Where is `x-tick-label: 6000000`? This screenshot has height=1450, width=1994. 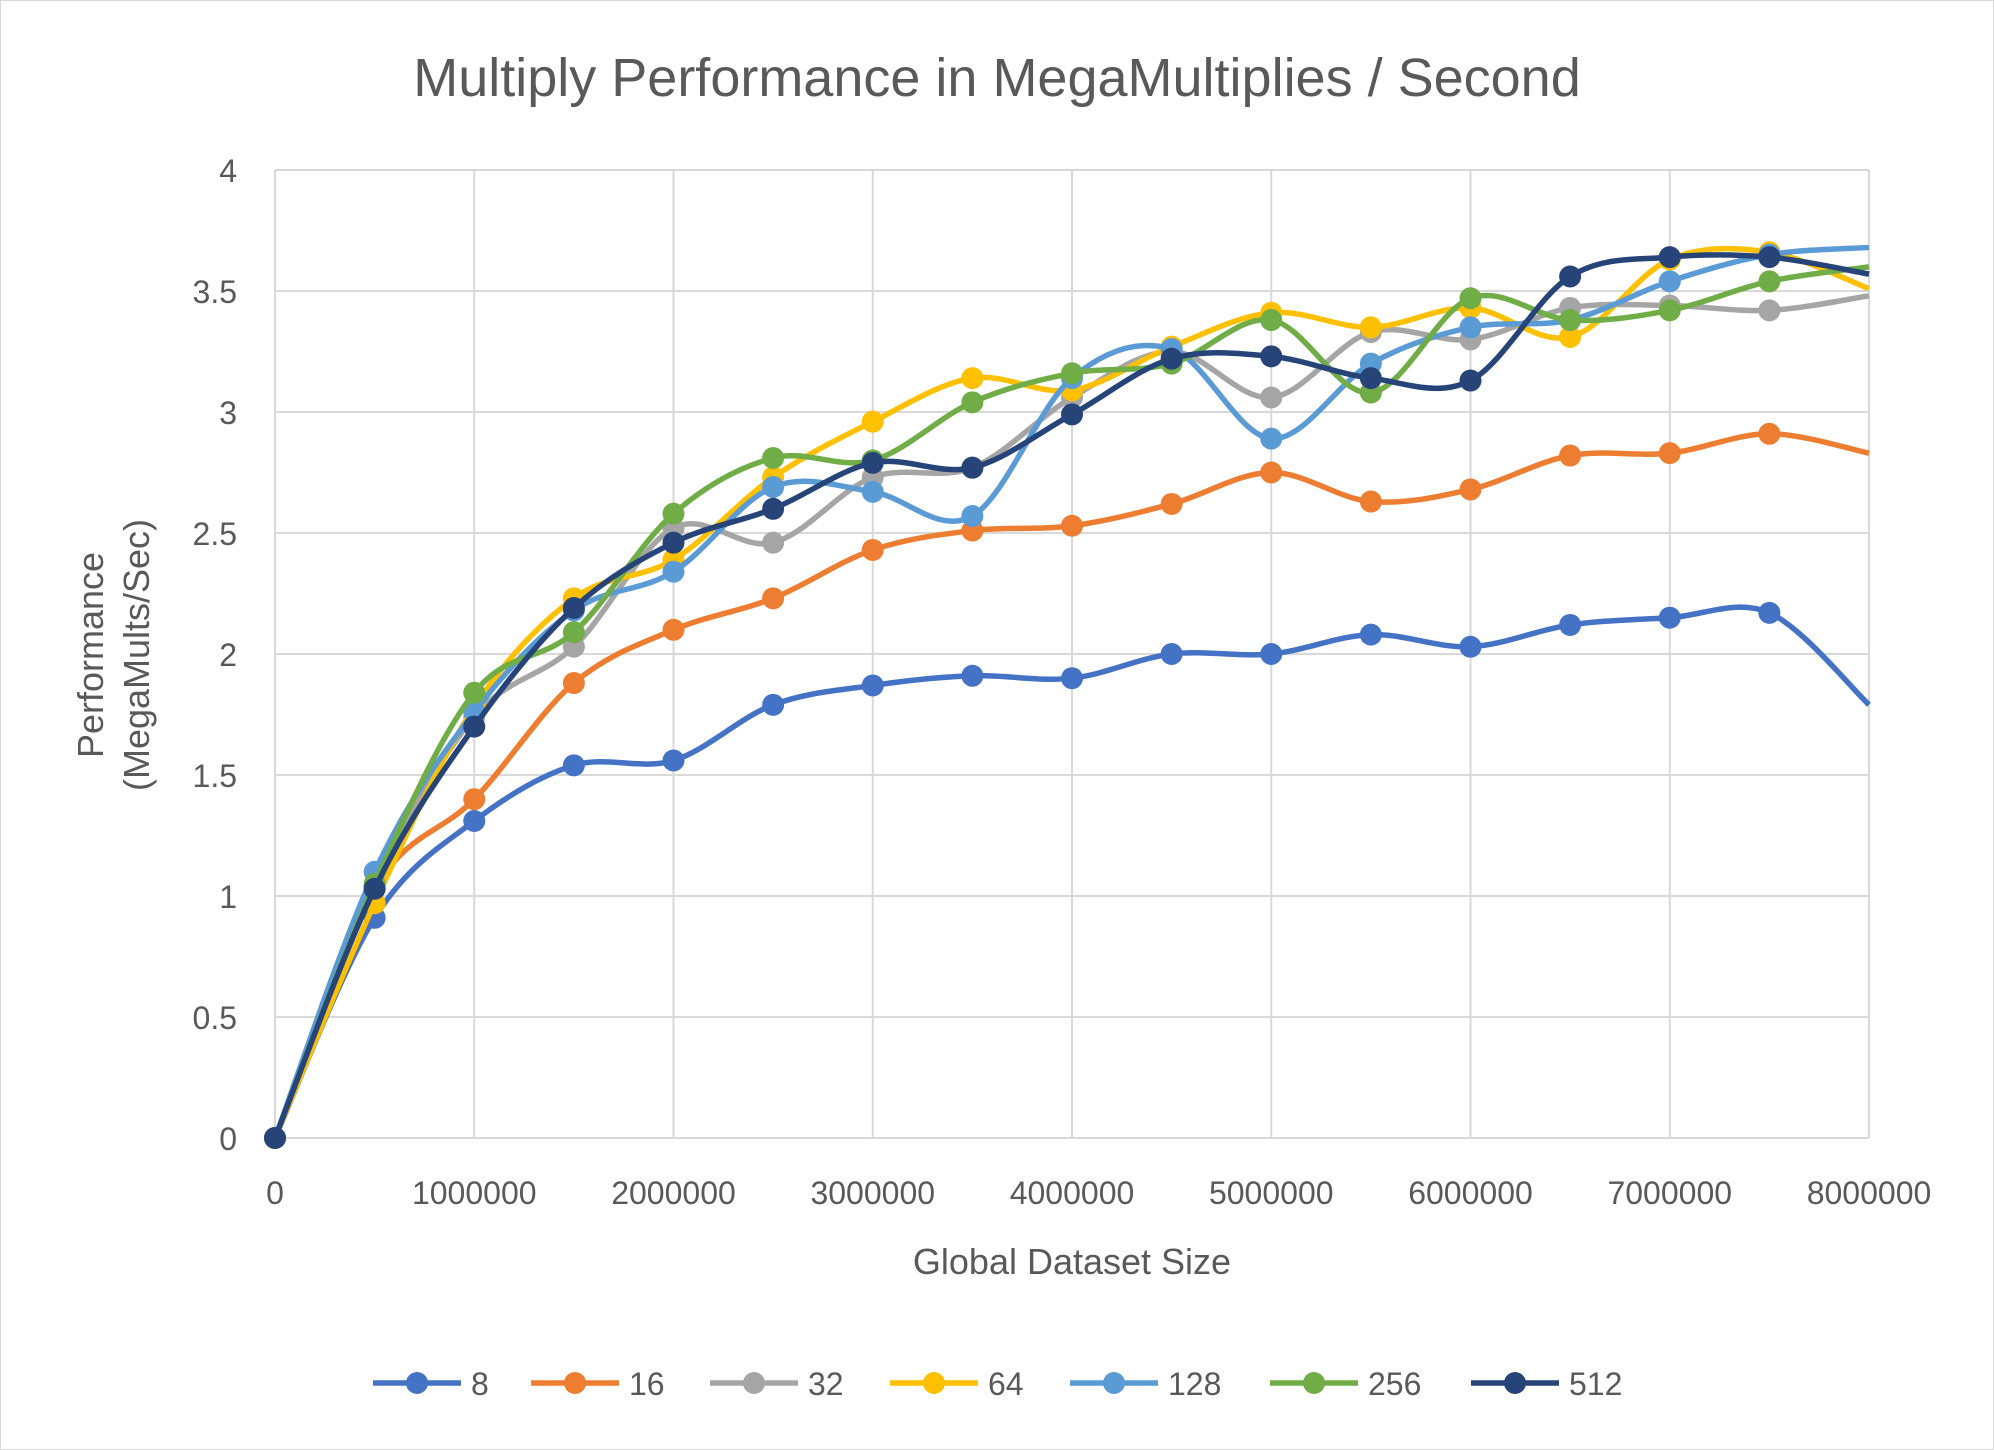 x-tick-label: 6000000 is located at coordinates (1470, 1193).